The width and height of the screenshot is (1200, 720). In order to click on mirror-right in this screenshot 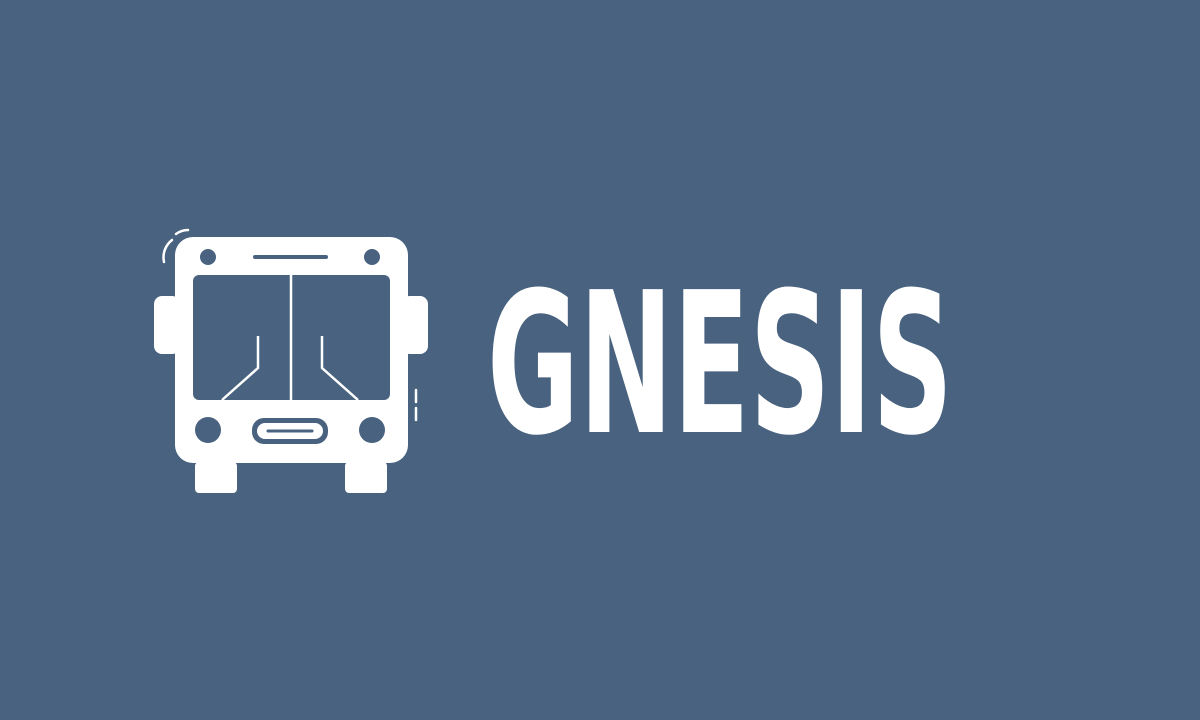, I will do `click(415, 325)`.